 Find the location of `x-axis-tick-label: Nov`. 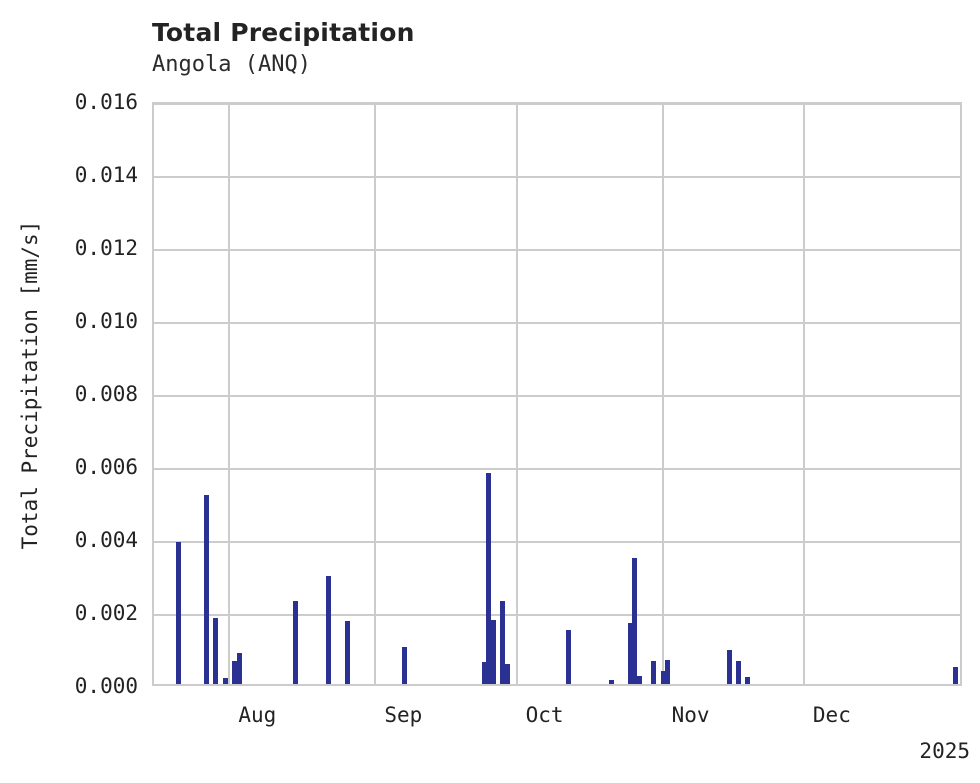

x-axis-tick-label: Nov is located at coordinates (690, 715).